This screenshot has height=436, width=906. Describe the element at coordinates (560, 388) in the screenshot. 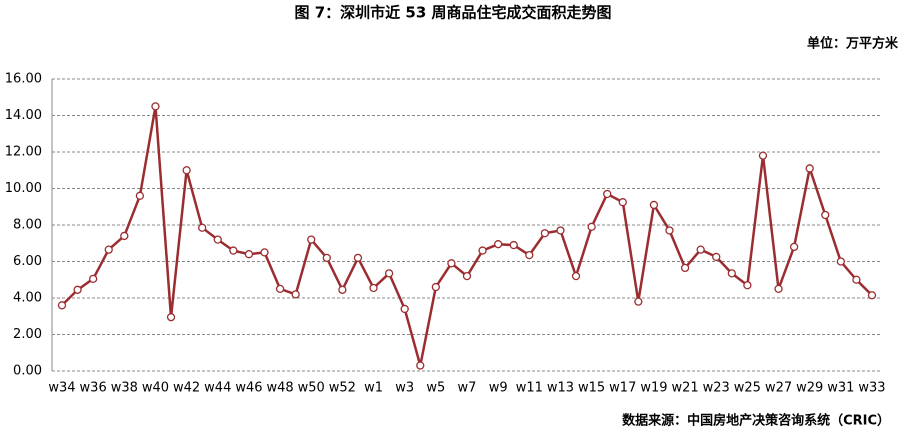

I see `x-tick-label: w13` at that location.